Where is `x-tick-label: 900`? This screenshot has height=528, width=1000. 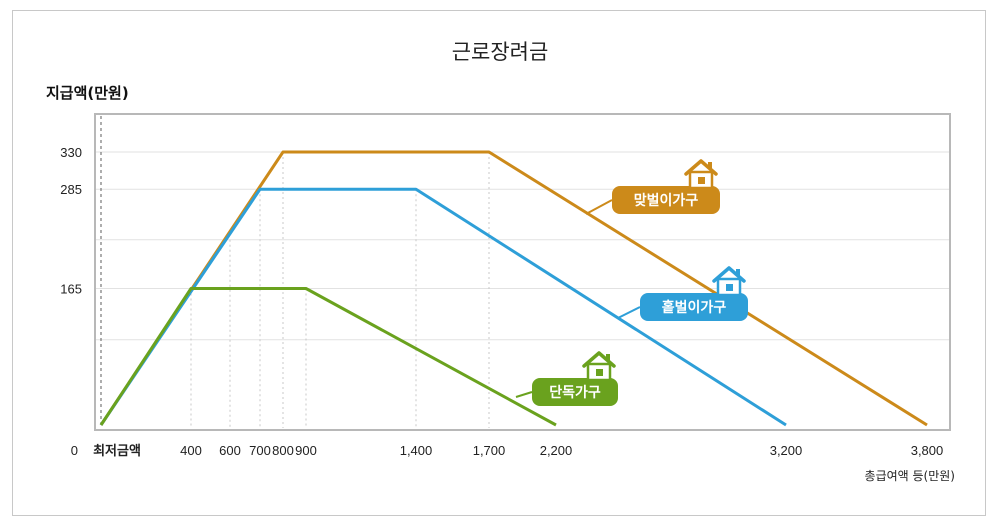
x-tick-label: 900 is located at coordinates (306, 450).